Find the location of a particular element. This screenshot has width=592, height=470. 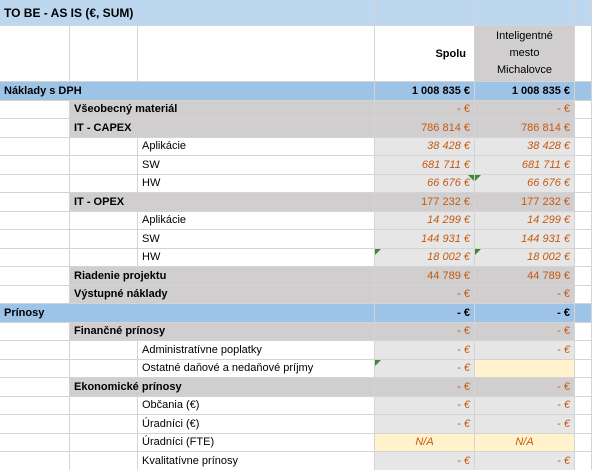

column-header-spolu: Spolu is located at coordinates (425, 54).